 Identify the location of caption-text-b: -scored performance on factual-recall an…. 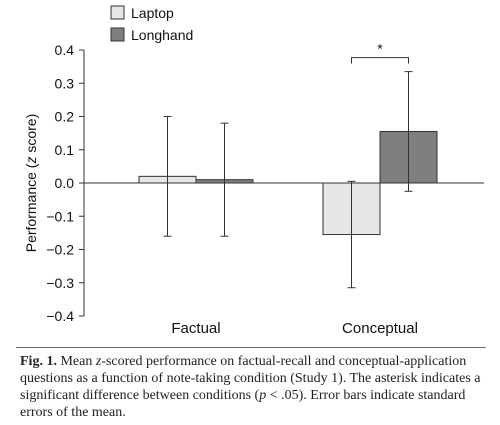
(250, 378).